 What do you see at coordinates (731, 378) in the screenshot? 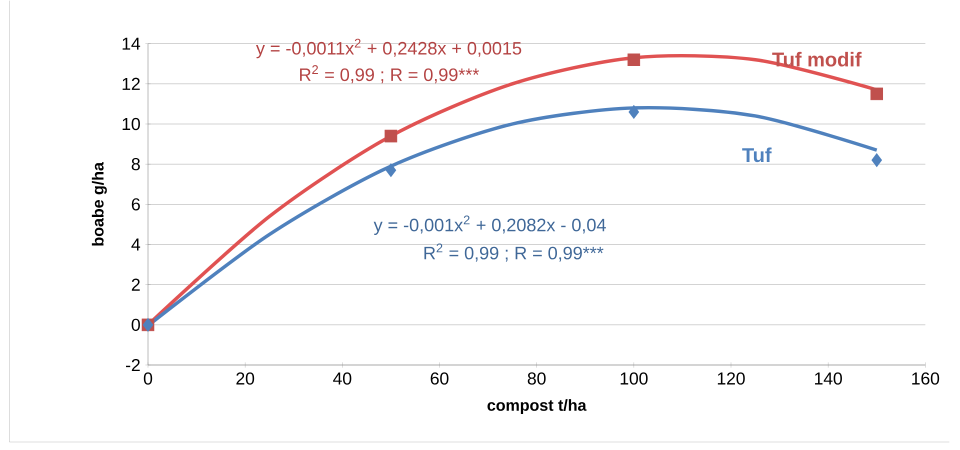
I see `x-tick-label: 120` at bounding box center [731, 378].